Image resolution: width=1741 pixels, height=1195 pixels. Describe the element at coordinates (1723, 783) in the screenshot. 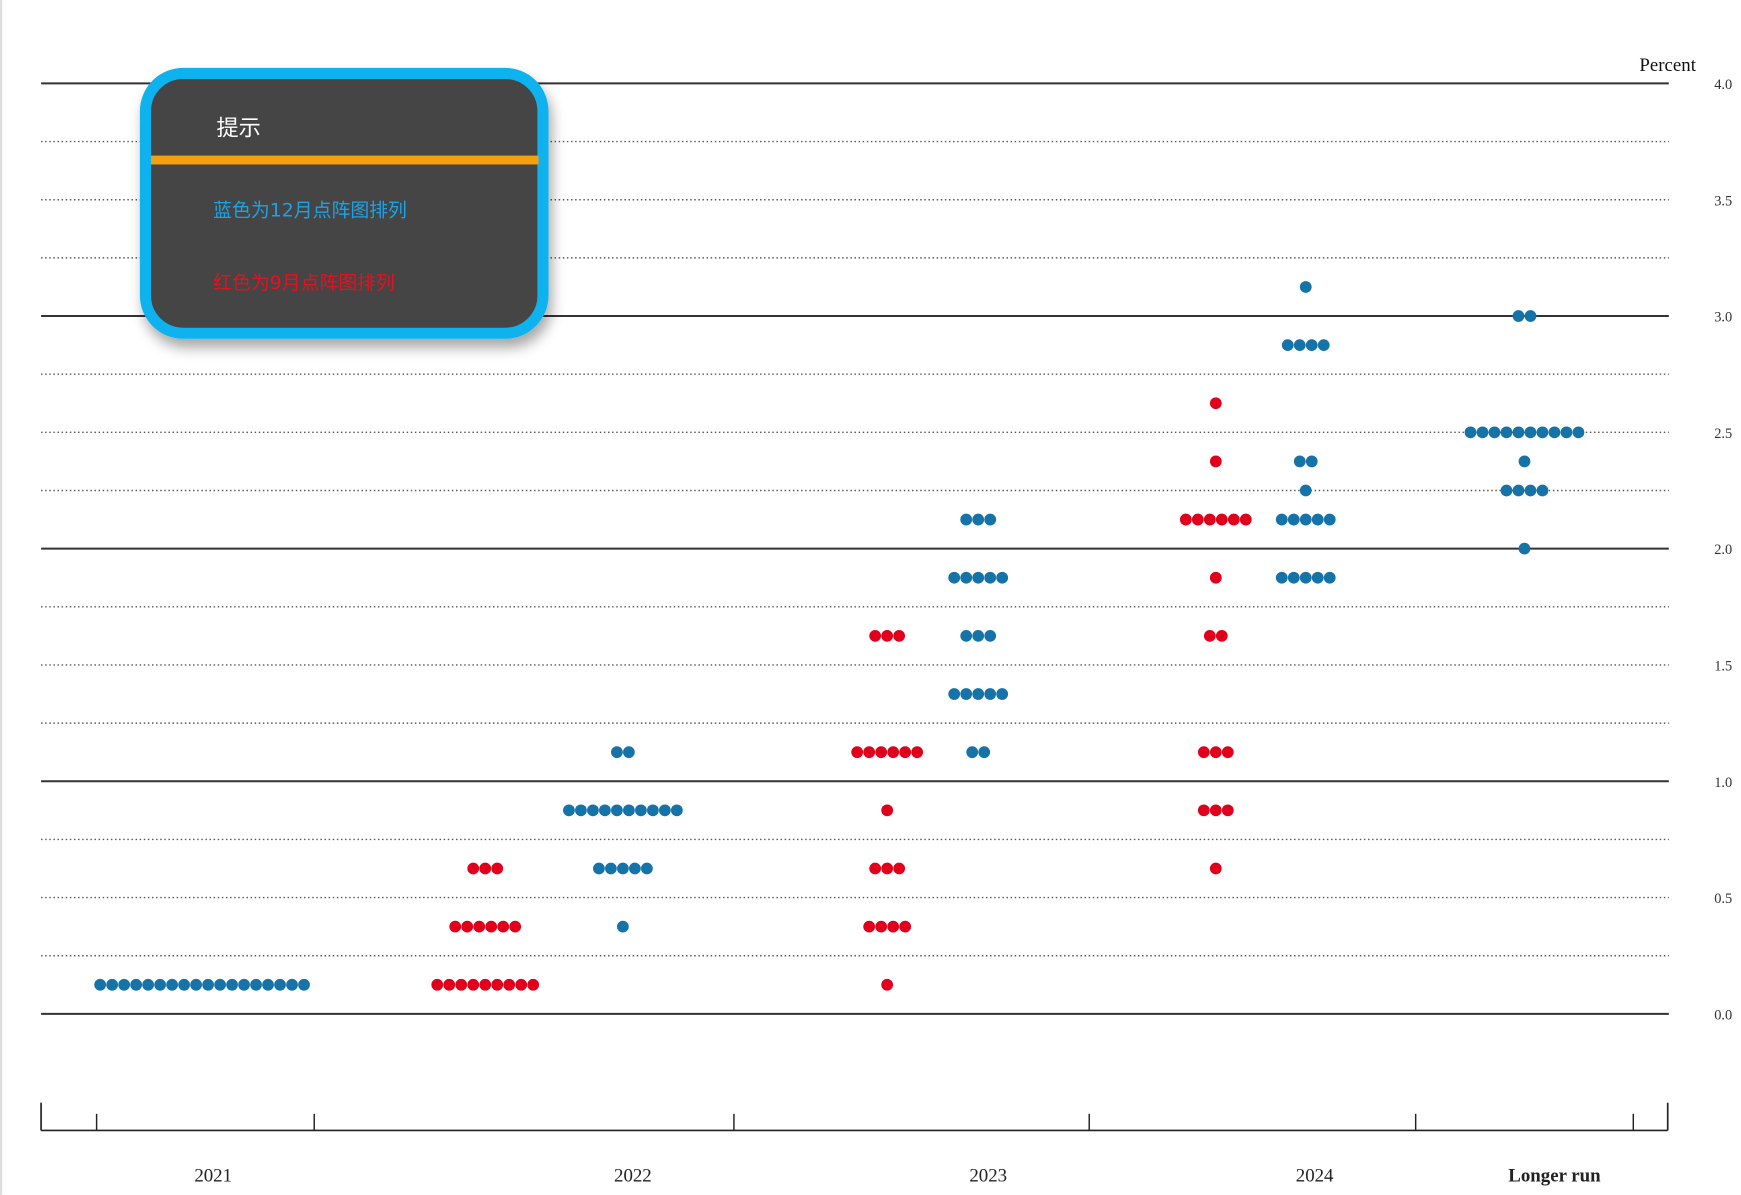

I see `y-tick-label: 1.0` at that location.